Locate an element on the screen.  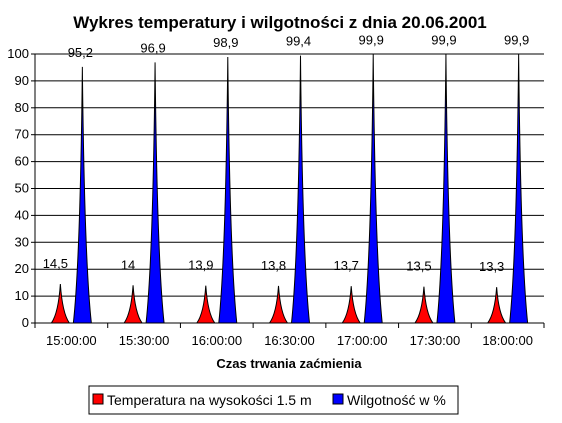
x-tick-label: 17:30:00 is located at coordinates (435, 340).